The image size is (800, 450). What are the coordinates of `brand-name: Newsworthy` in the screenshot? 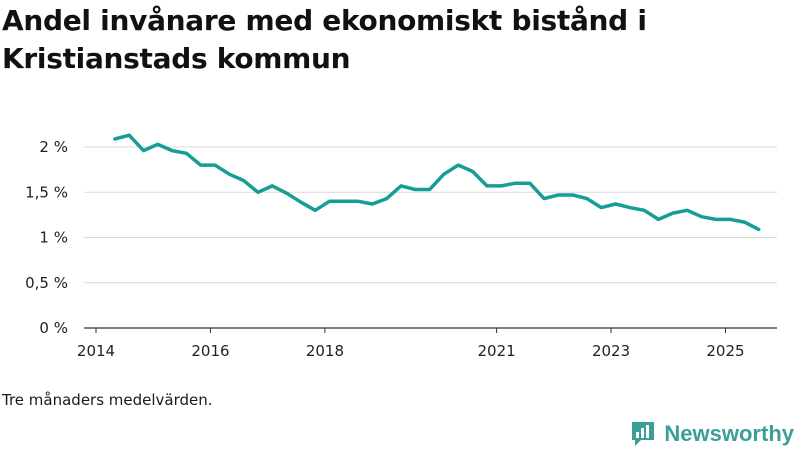 It's located at (729, 433).